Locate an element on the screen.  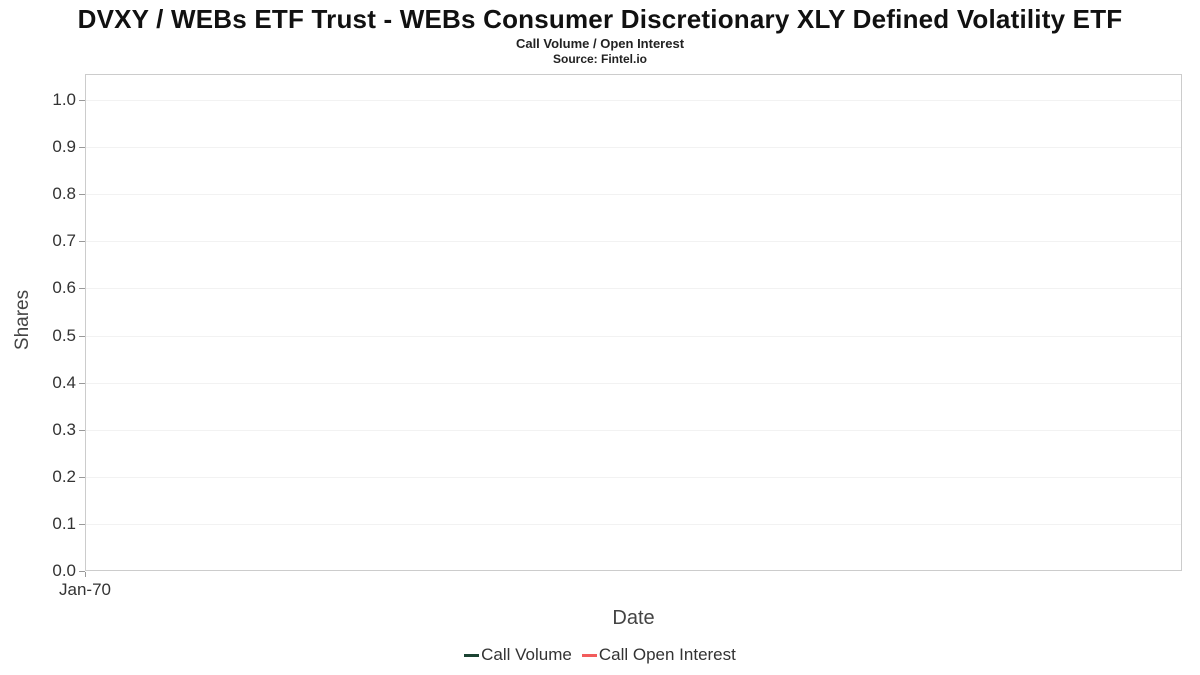
y-tick-label: 1.0 is located at coordinates (64, 99).